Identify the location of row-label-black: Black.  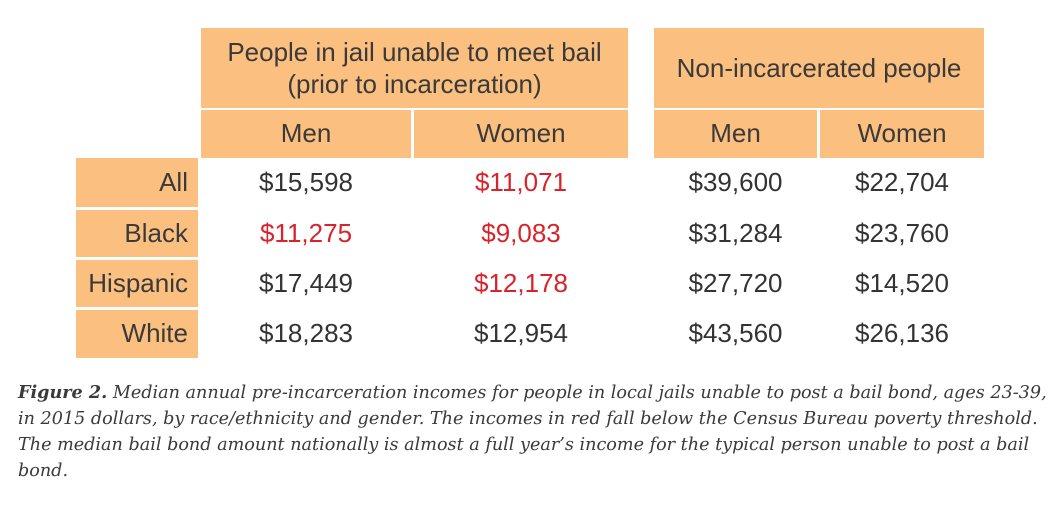
(137, 233).